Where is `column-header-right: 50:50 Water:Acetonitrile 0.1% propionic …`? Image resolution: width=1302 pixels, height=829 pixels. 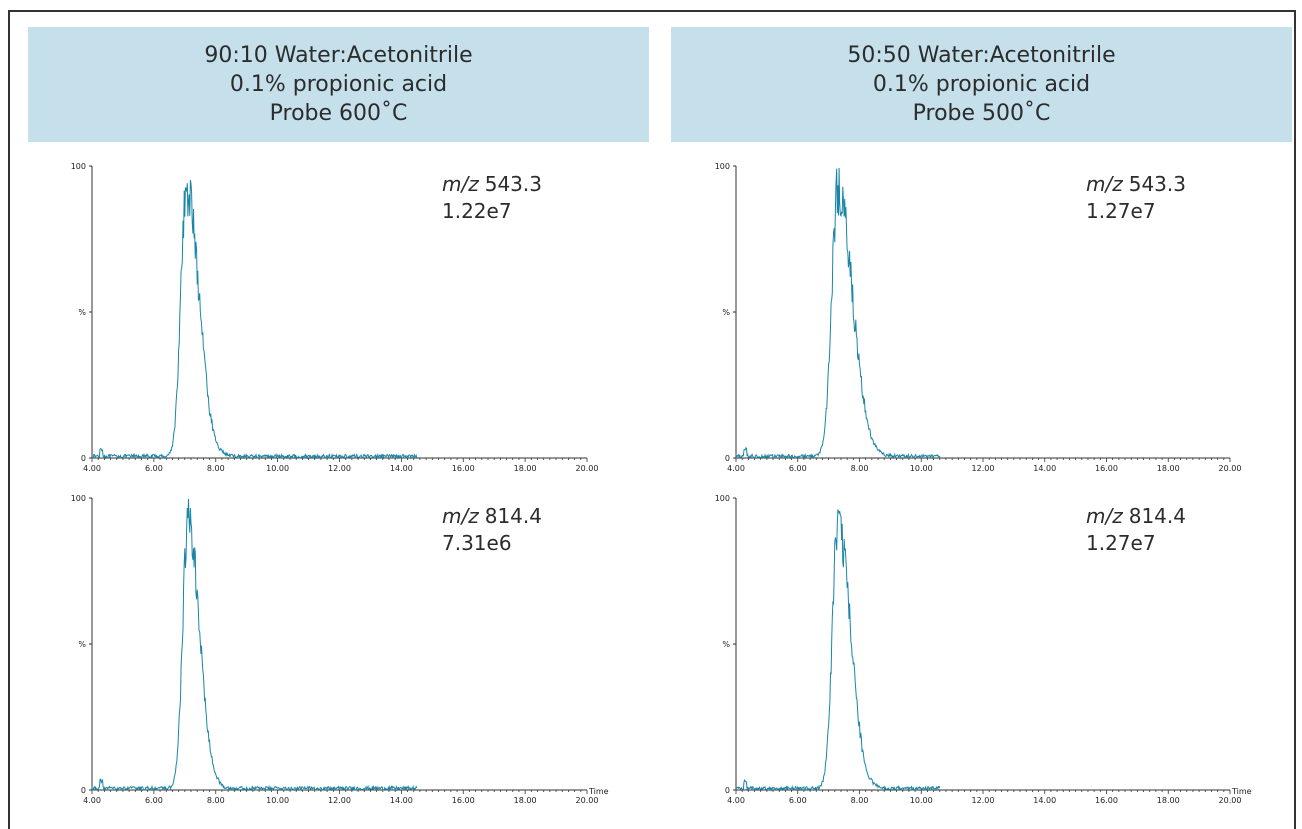 column-header-right: 50:50 Water:Acetonitrile 0.1% propionic … is located at coordinates (981, 84).